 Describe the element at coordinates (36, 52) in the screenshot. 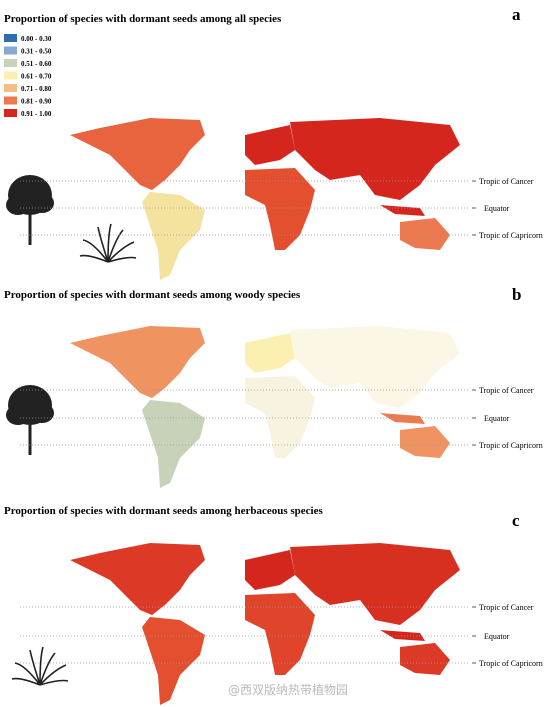

I see `legend-label: 0.31 - 0.50` at that location.